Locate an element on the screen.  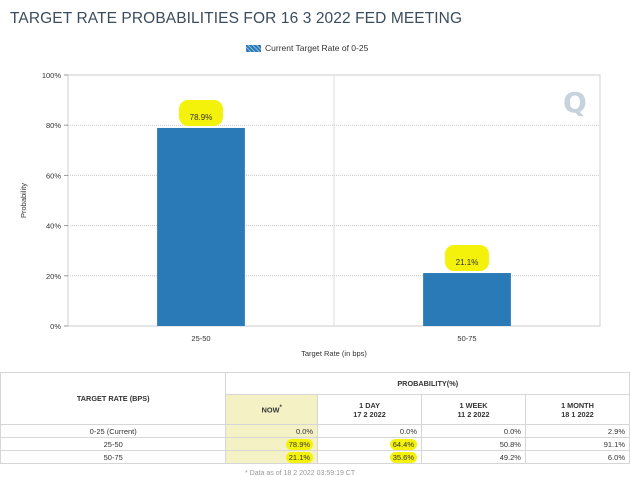
col-1-day: 1 DAY 17 2 2022 is located at coordinates (370, 409).